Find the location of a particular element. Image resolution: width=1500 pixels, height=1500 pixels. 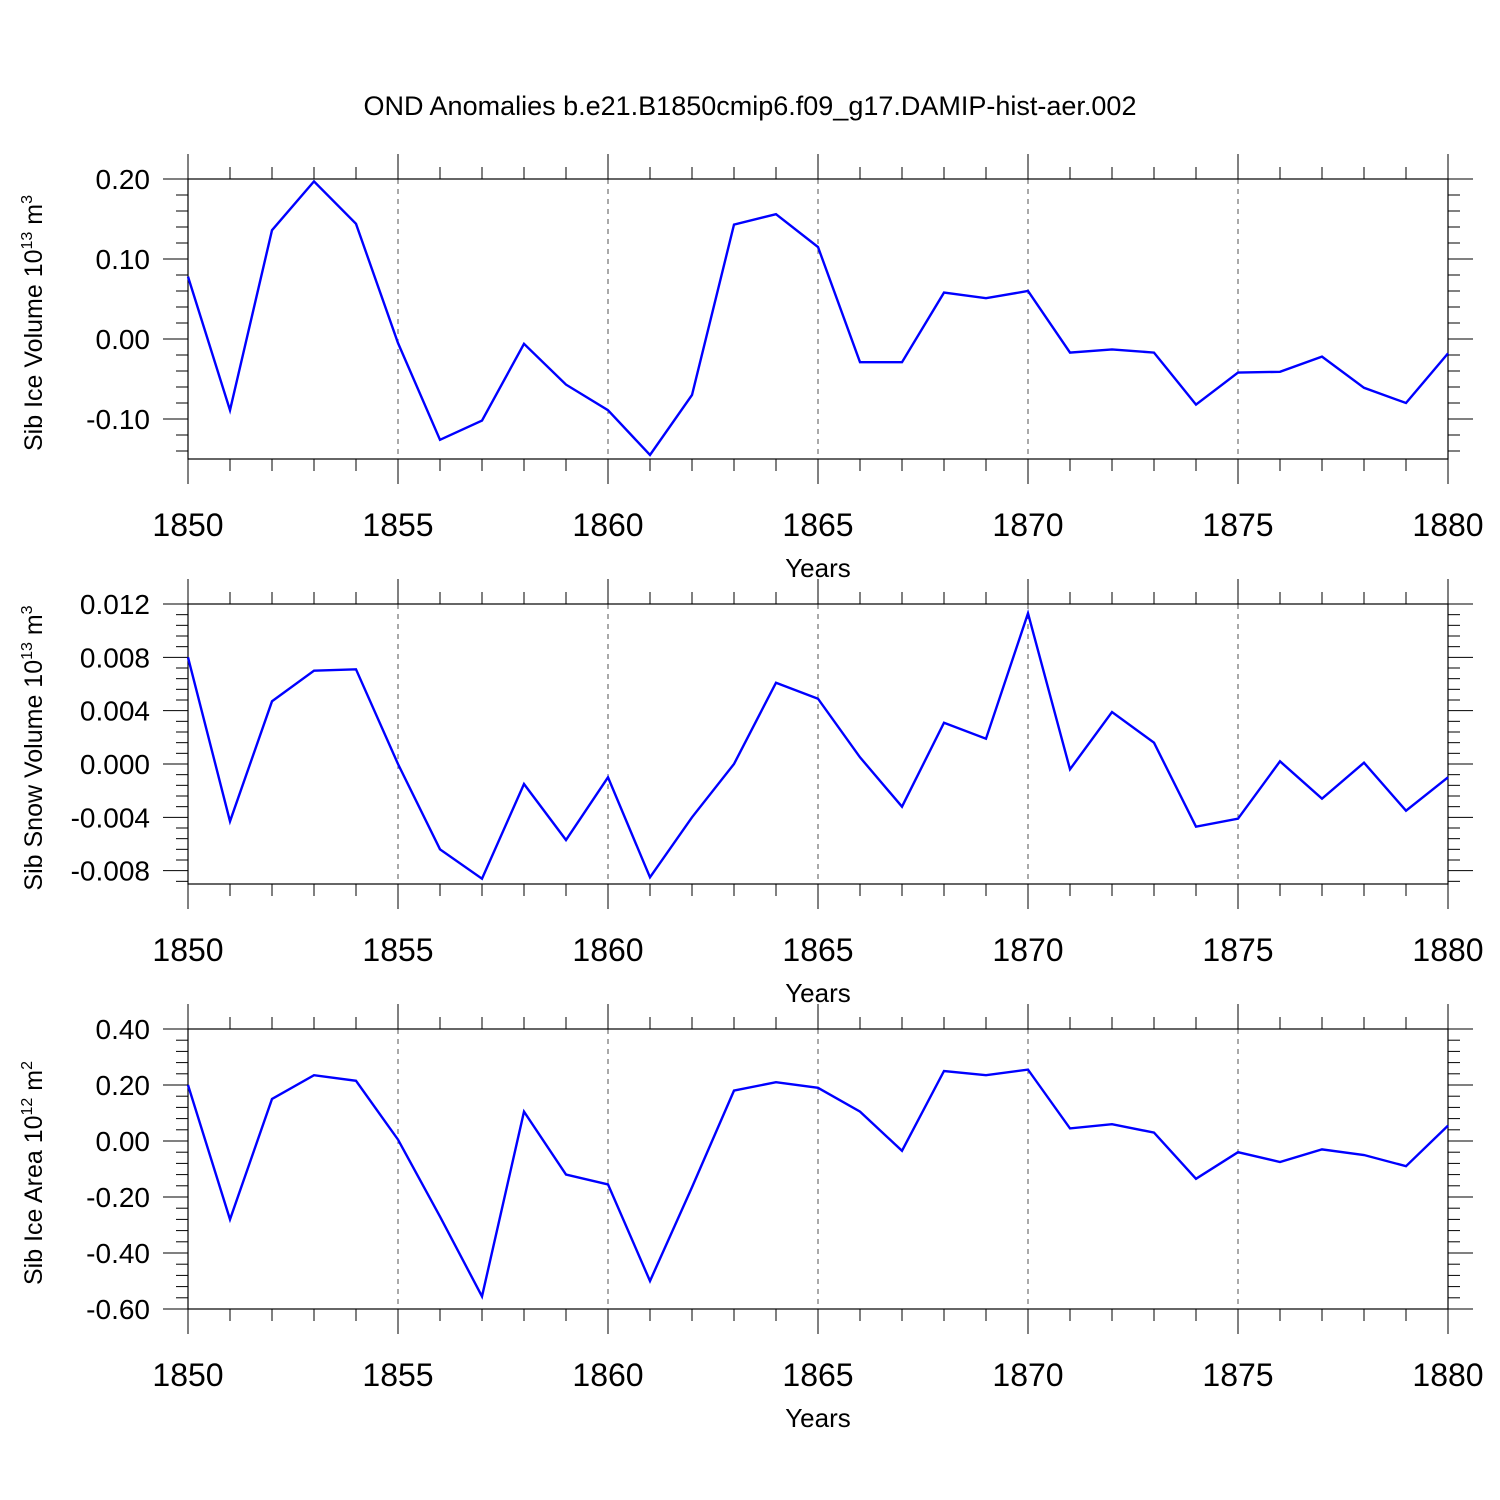

y-axis-label-text: Sib Ice Volume 10 is located at coordinates (34, 350).